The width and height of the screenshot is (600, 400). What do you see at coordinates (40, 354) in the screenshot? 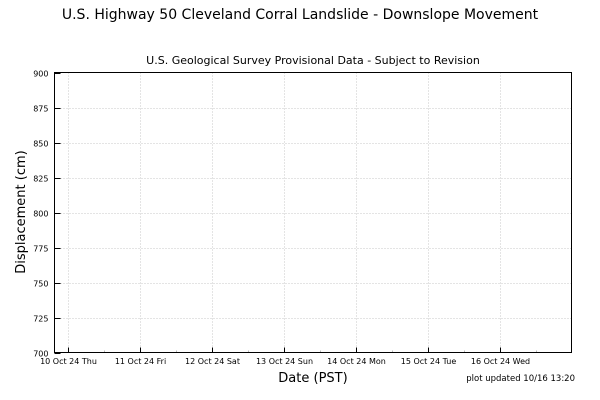
I see `y-tick-label: 700` at bounding box center [40, 354].